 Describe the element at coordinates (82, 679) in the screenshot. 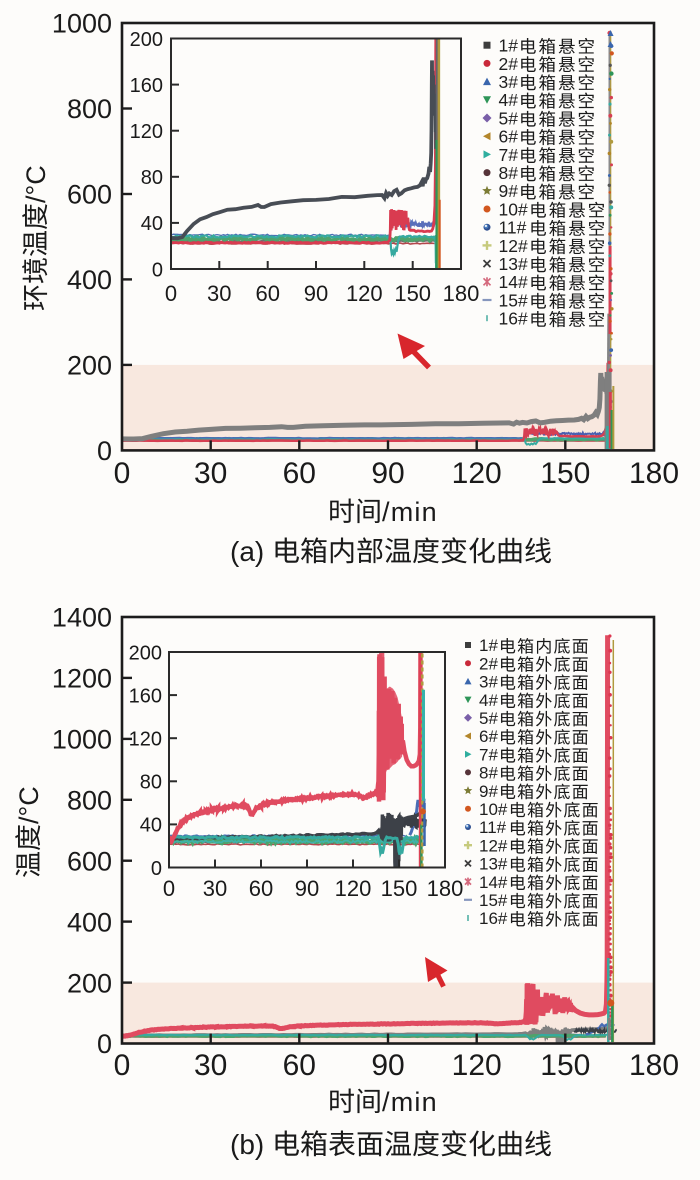

I see `svg-text: 1200` at that location.